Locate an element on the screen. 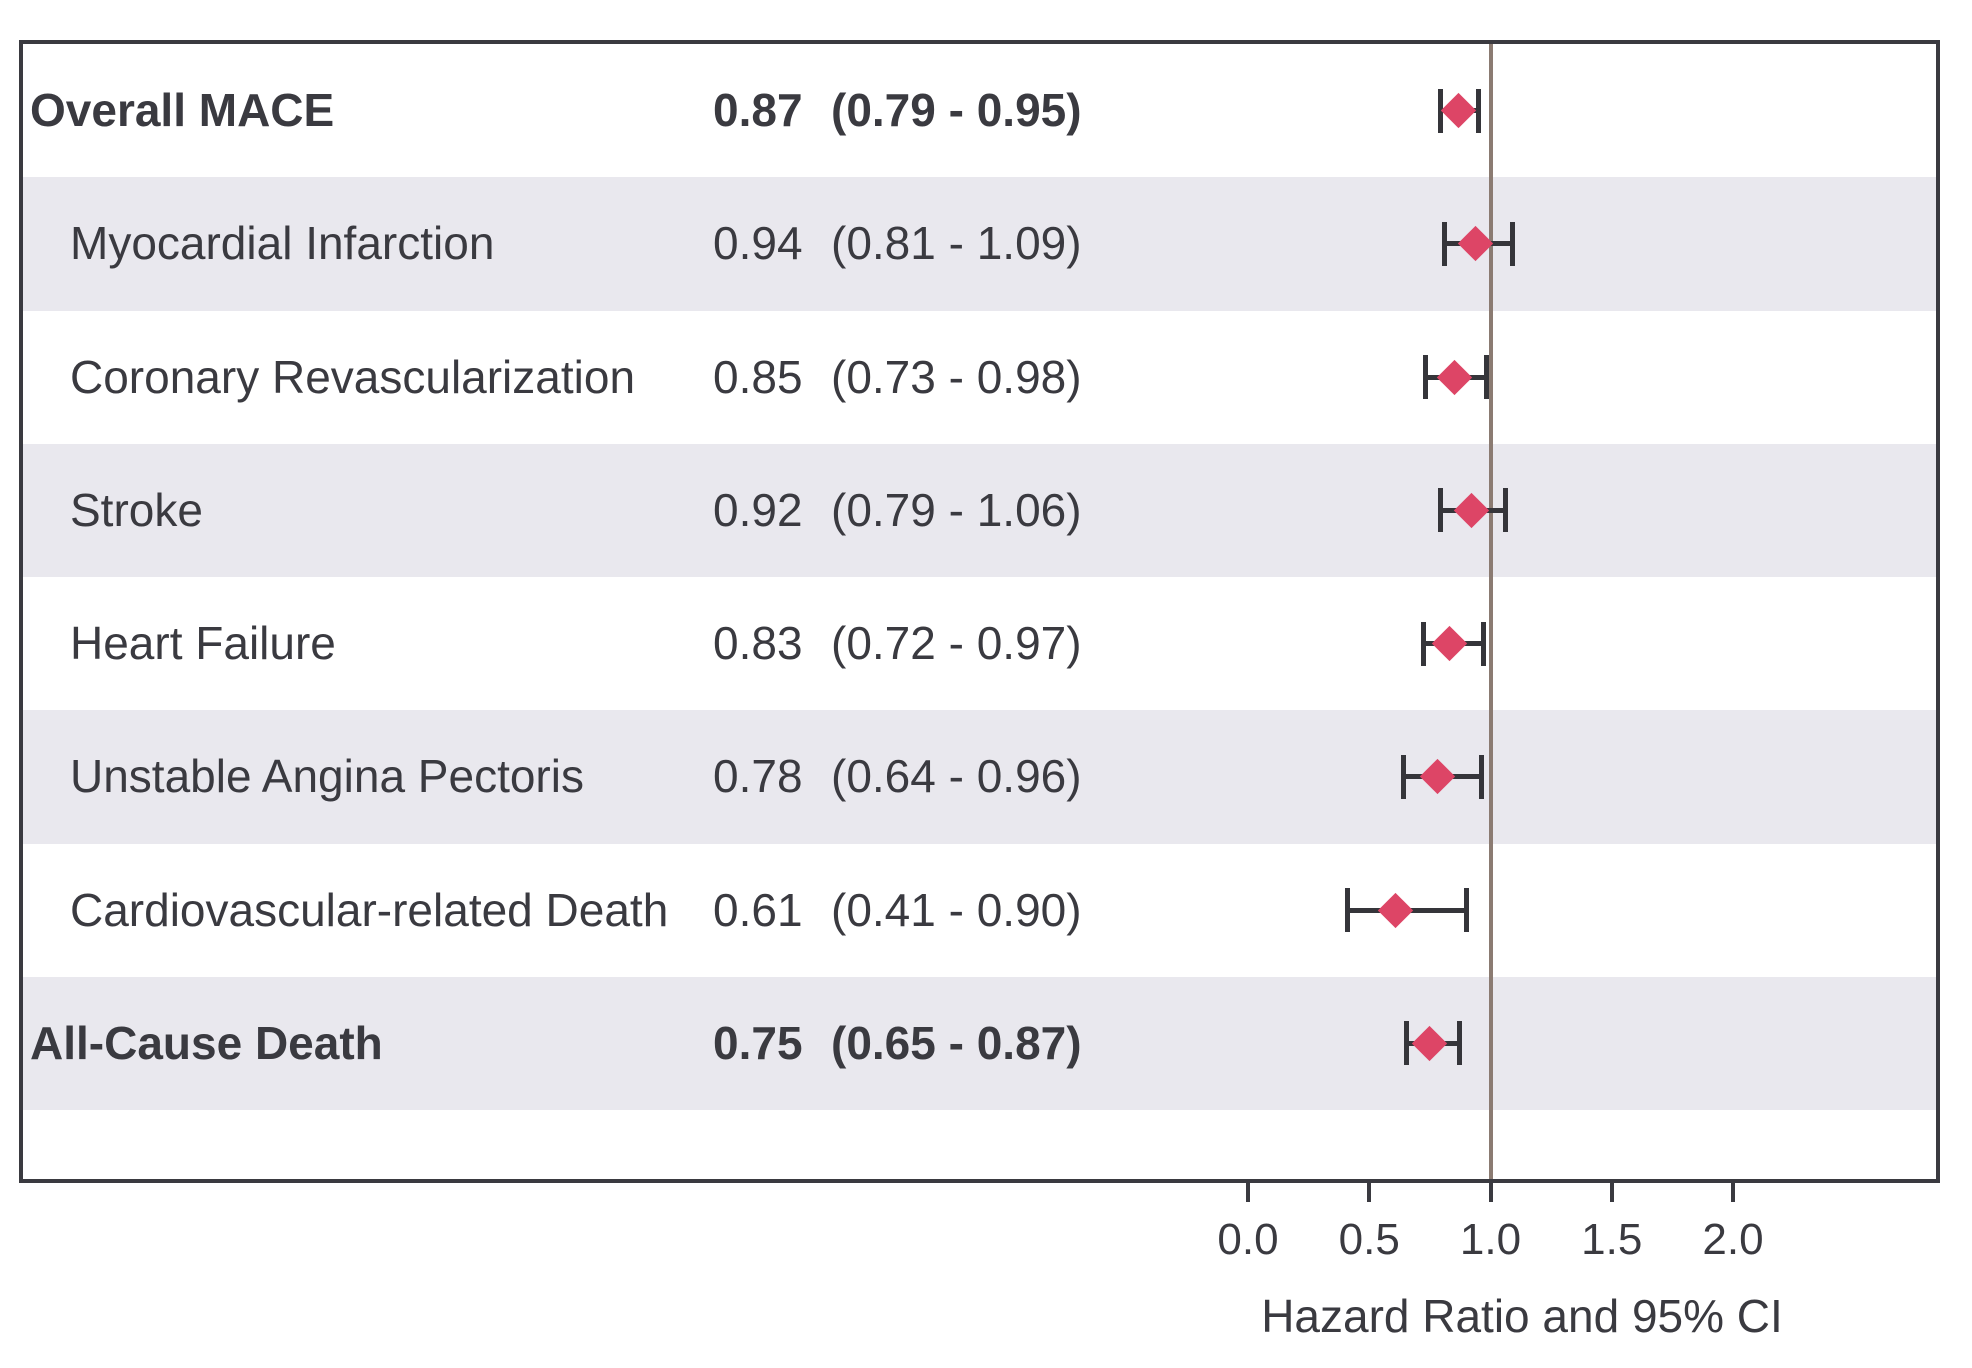 The image size is (1972, 1368). outcome-label: All-Cause Death is located at coordinates (206, 1042).